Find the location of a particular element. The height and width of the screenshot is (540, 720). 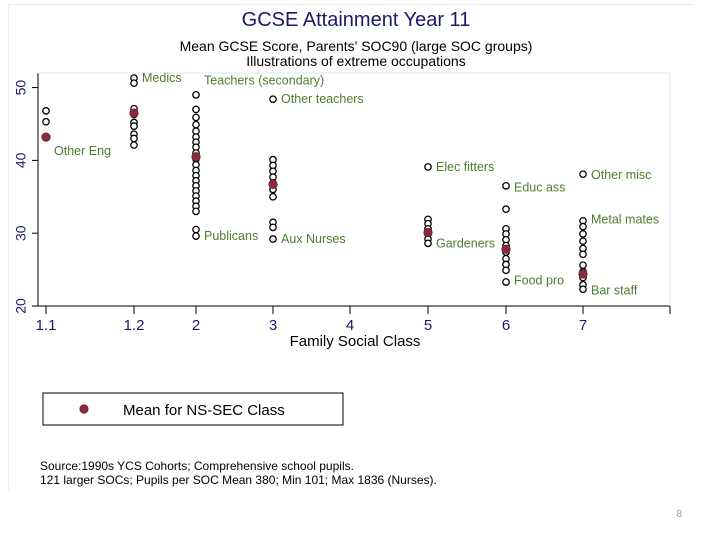

point-annotation: Elec fitters is located at coordinates (465, 167).